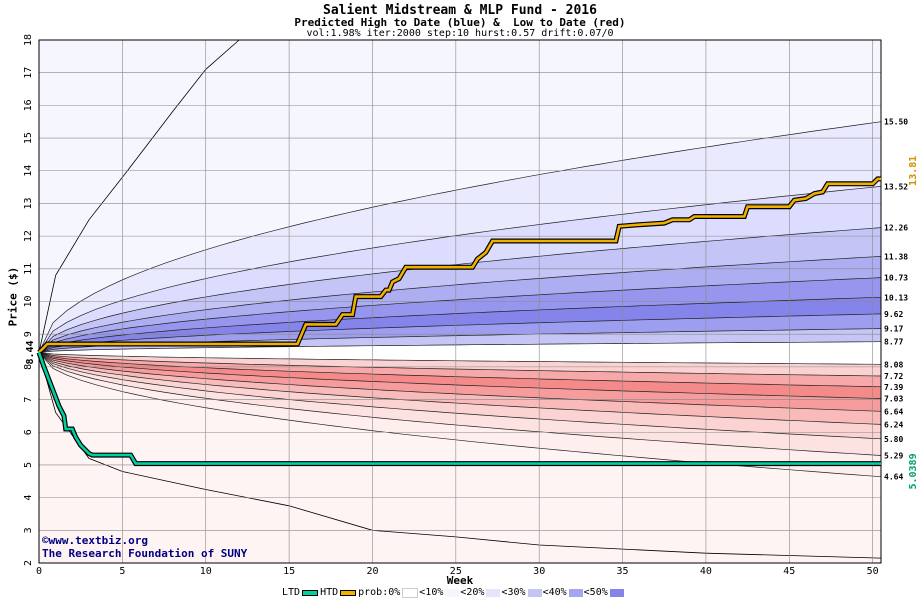  I want to click on chart-title: Salient Midstream & MLP Fund - 2016, so click(460, 10).